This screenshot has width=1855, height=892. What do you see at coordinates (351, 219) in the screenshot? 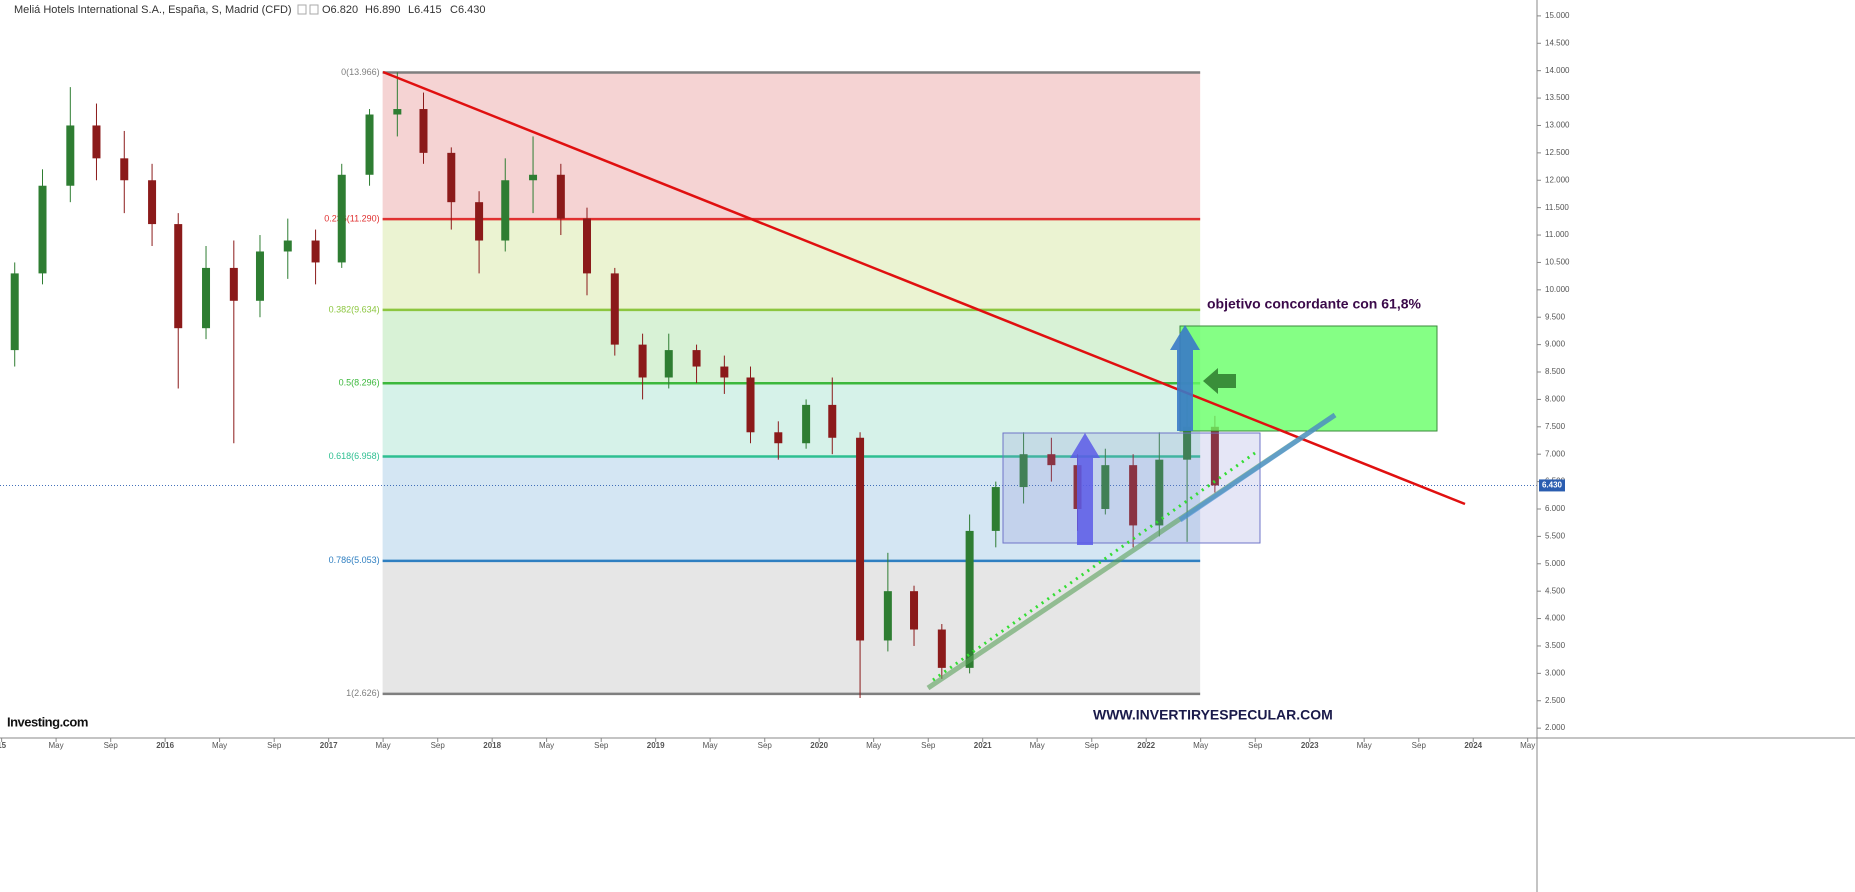
I see `fib-label: 0.236(11.290)` at bounding box center [351, 219].